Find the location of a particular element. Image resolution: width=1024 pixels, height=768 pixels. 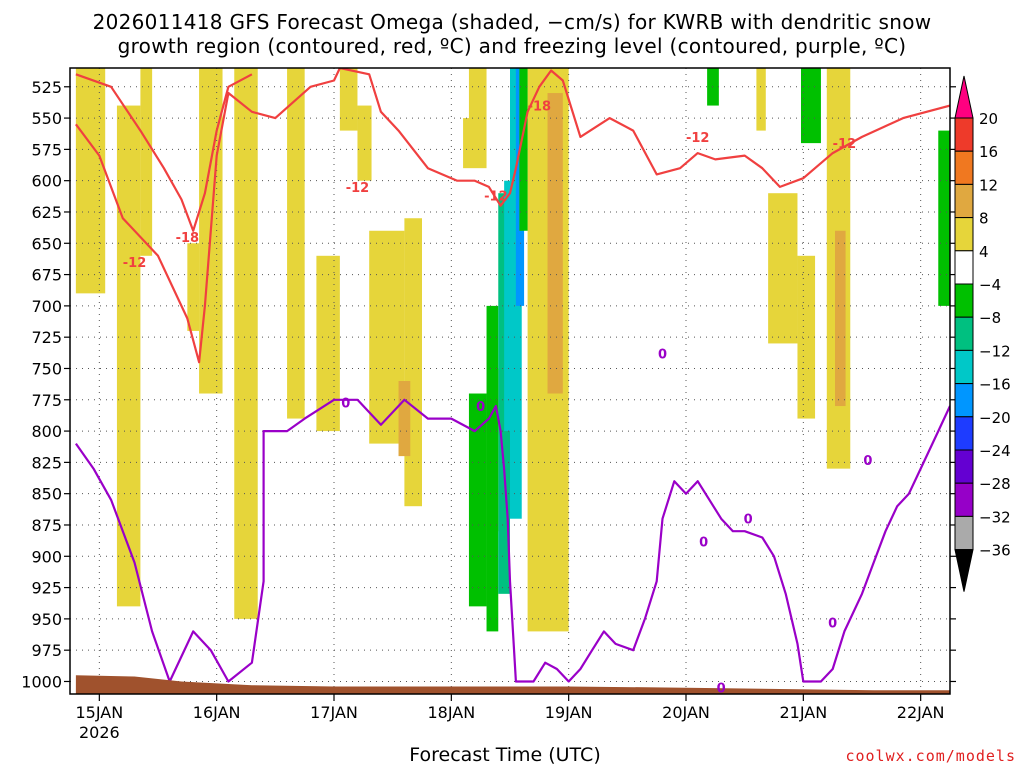

contour-label-2-6: 0 is located at coordinates (832, 624).